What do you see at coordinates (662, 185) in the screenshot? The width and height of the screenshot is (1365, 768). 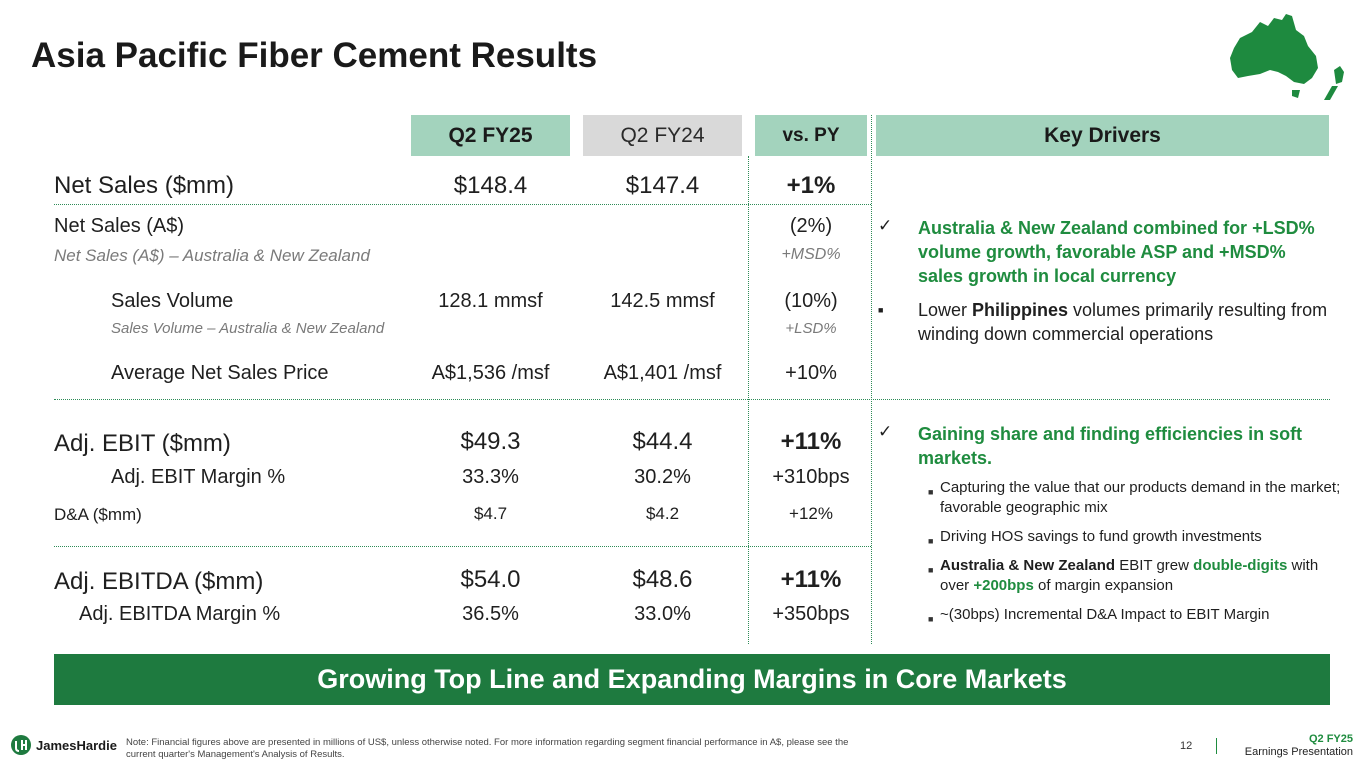 I see `net-sales-q2fy24: $147.4` at bounding box center [662, 185].